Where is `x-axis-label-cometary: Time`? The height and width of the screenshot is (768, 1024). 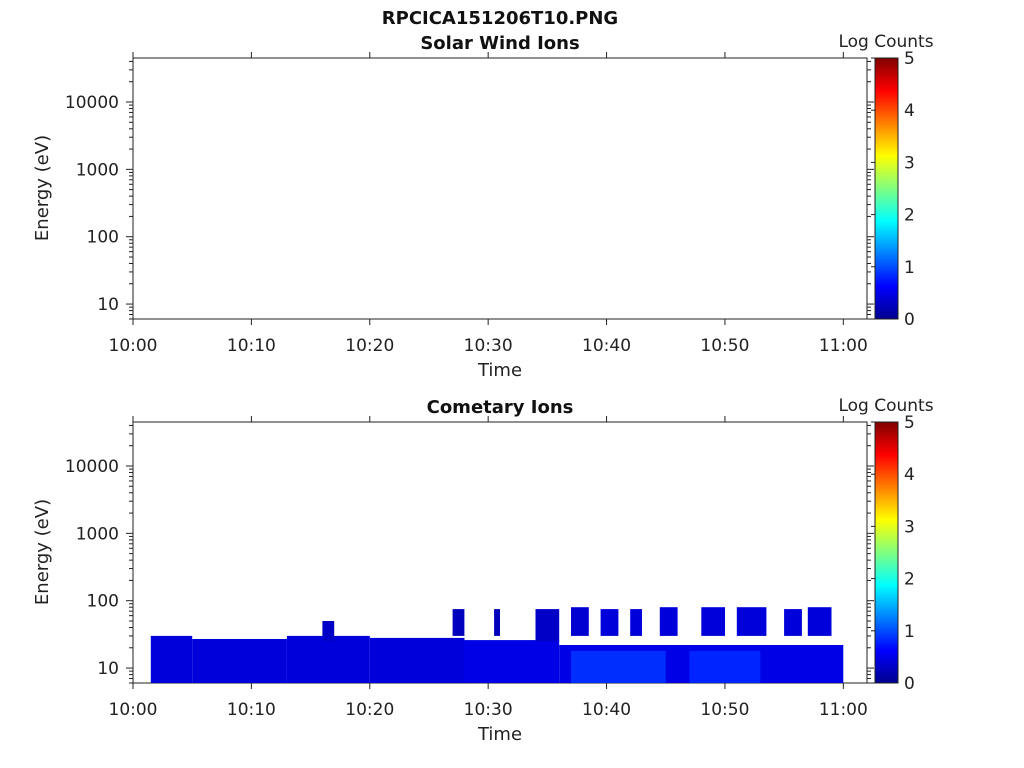
x-axis-label-cometary: Time is located at coordinates (499, 734).